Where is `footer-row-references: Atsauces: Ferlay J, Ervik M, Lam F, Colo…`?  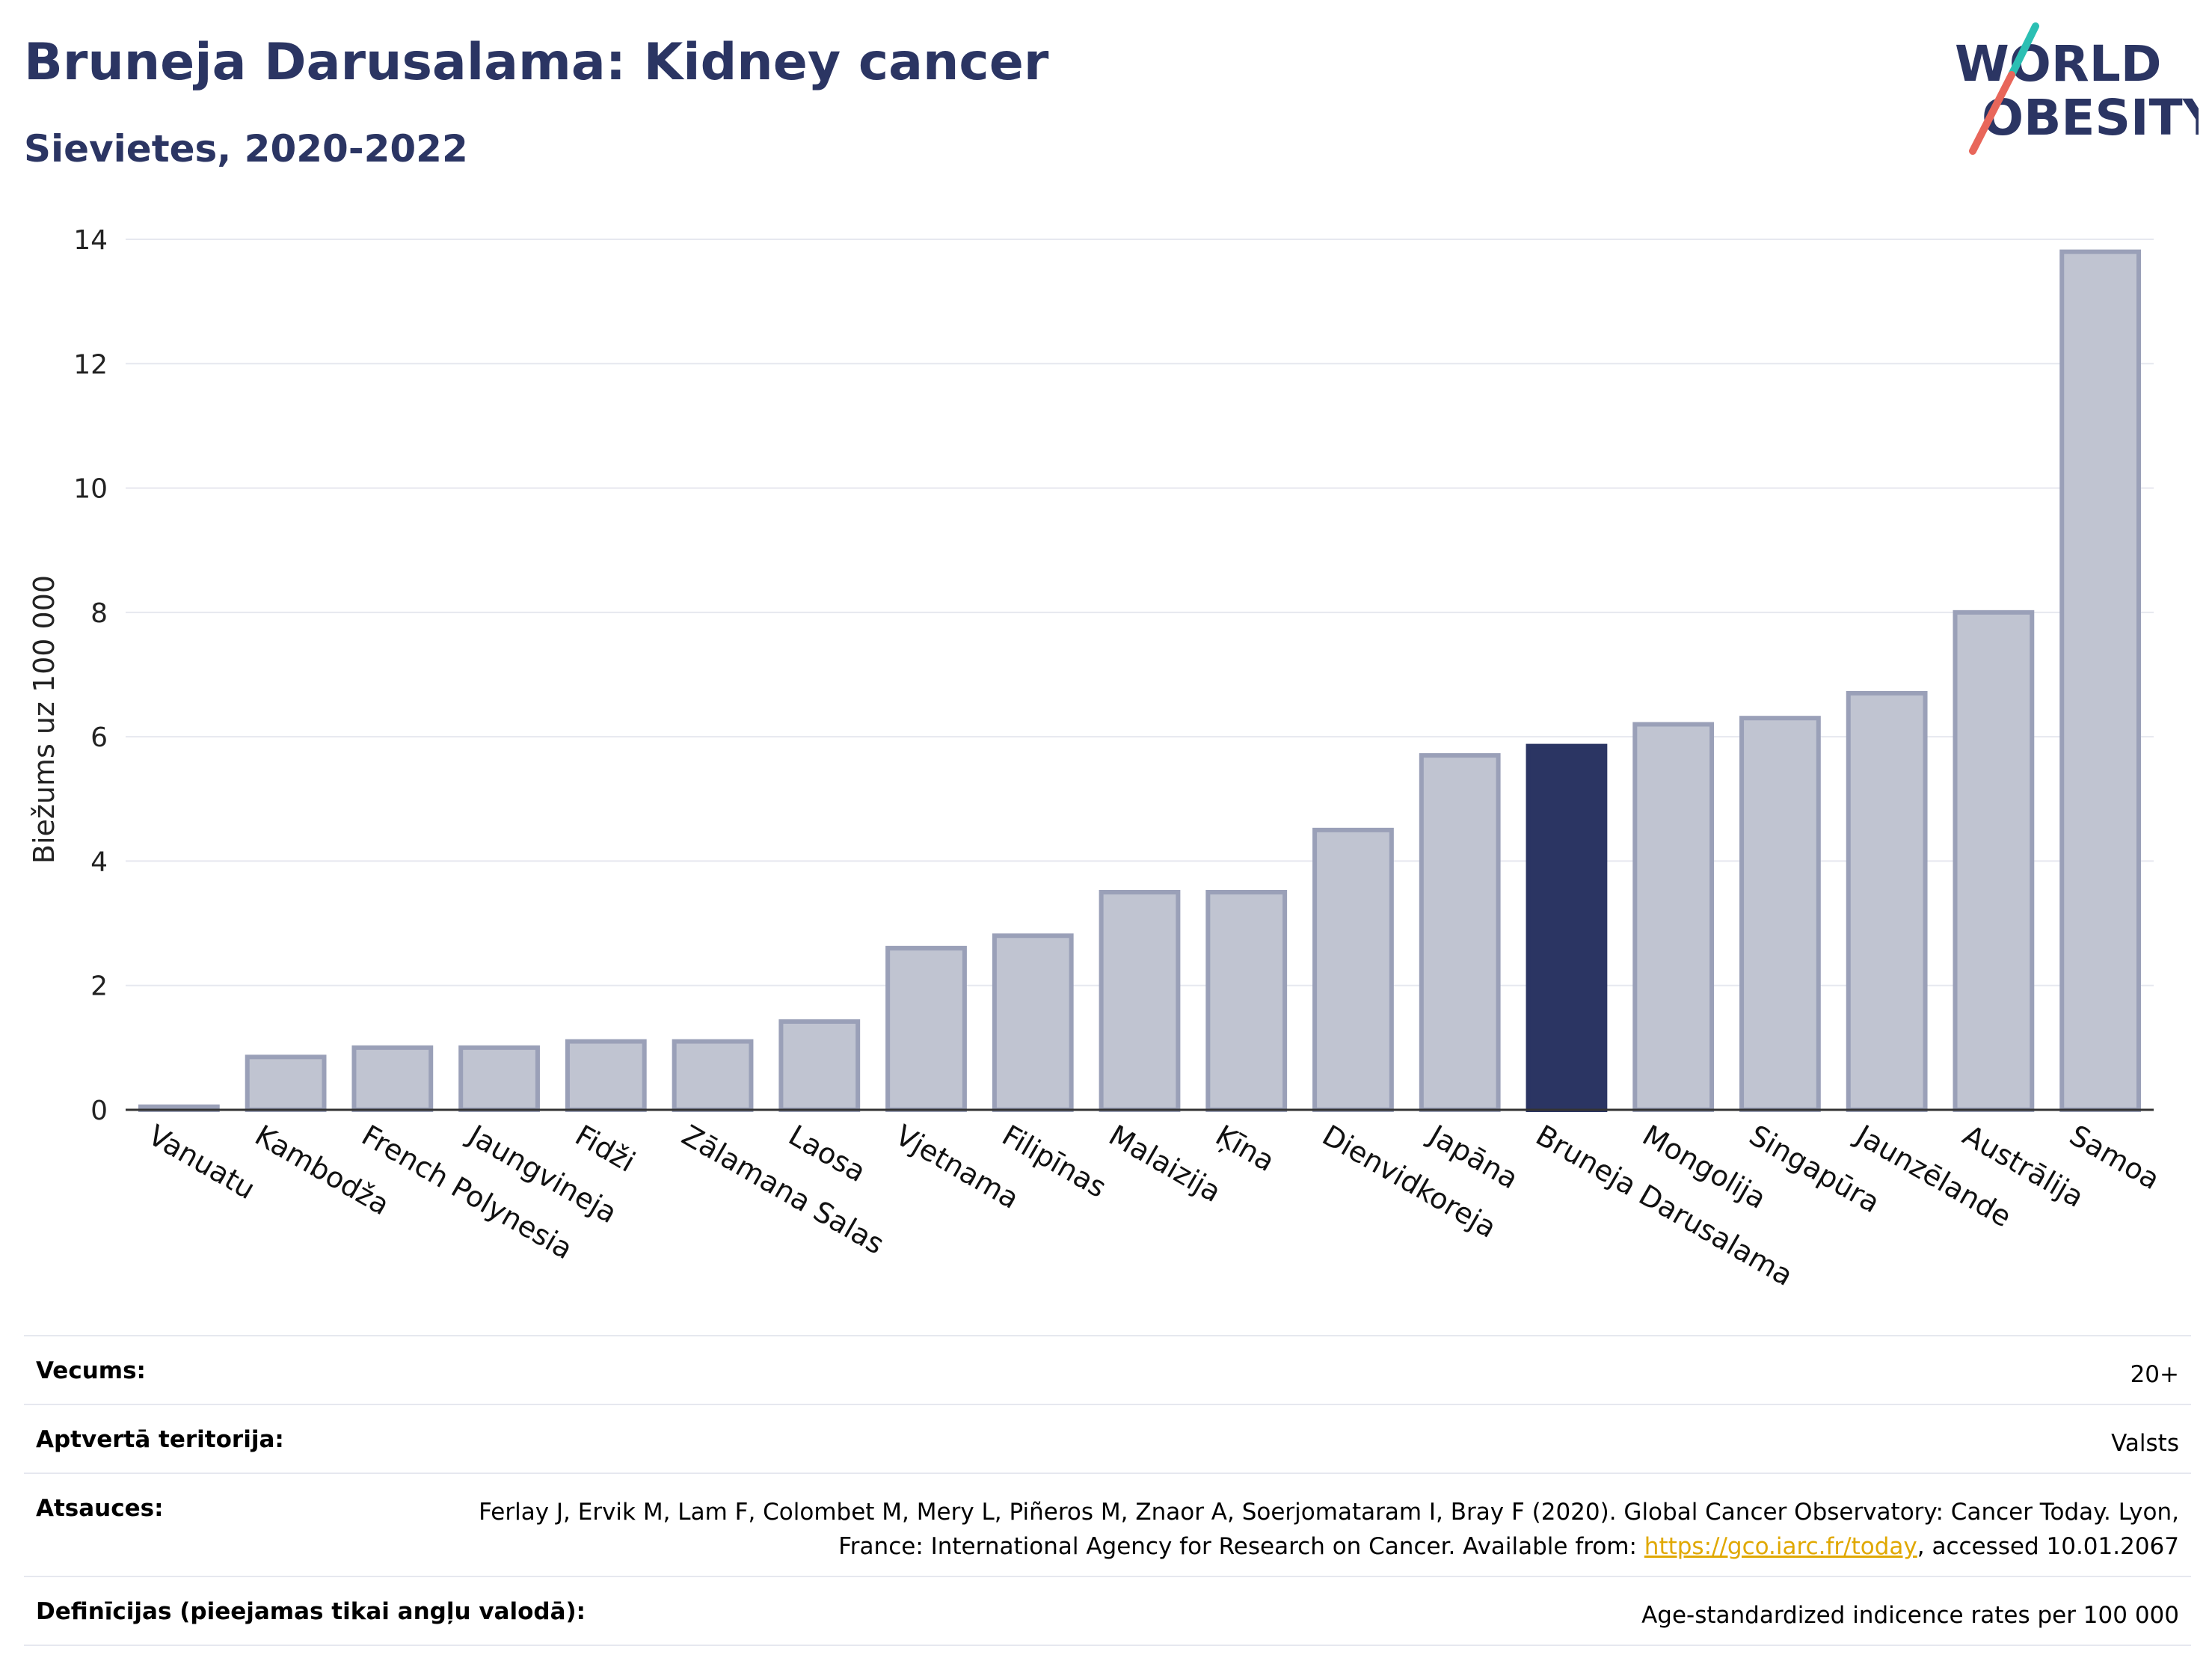
footer-row-references: Atsauces: Ferlay J, Ervik M, Lam F, Colo… is located at coordinates (1107, 1524).